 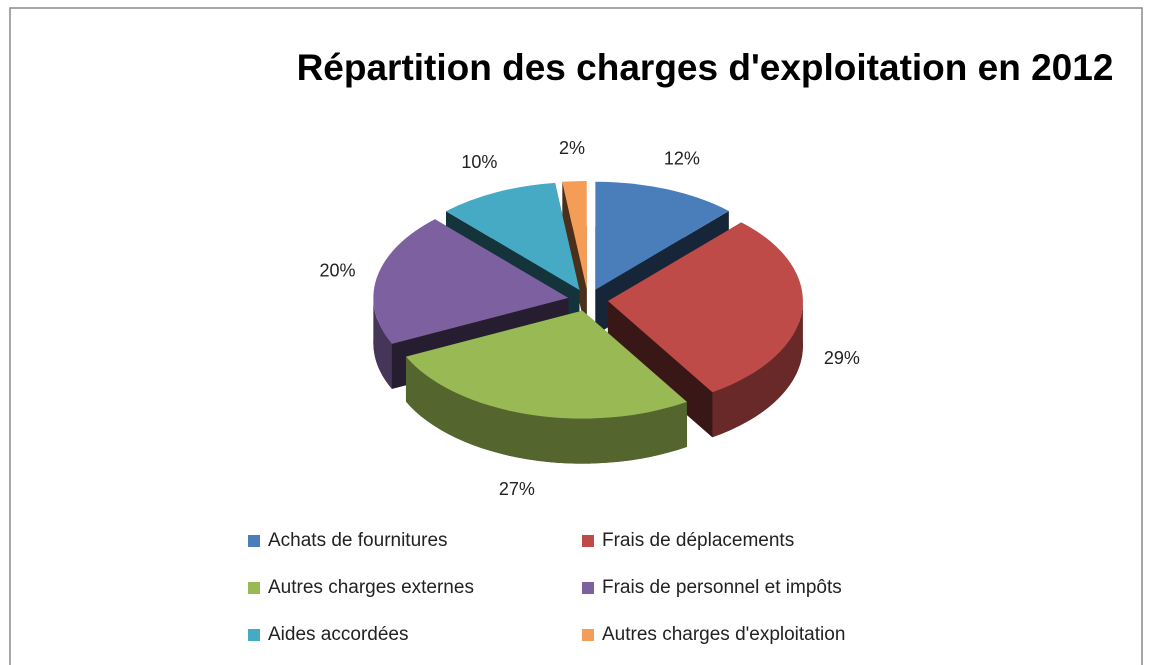 I want to click on data-label: 12%, so click(x=682, y=158).